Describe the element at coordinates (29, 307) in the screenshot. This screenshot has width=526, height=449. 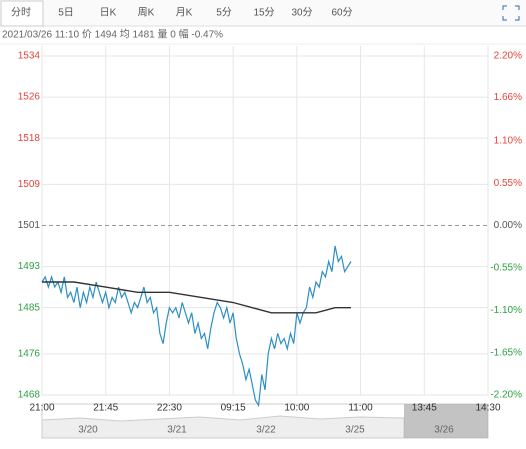
I see `y-tick-label: 1485` at that location.